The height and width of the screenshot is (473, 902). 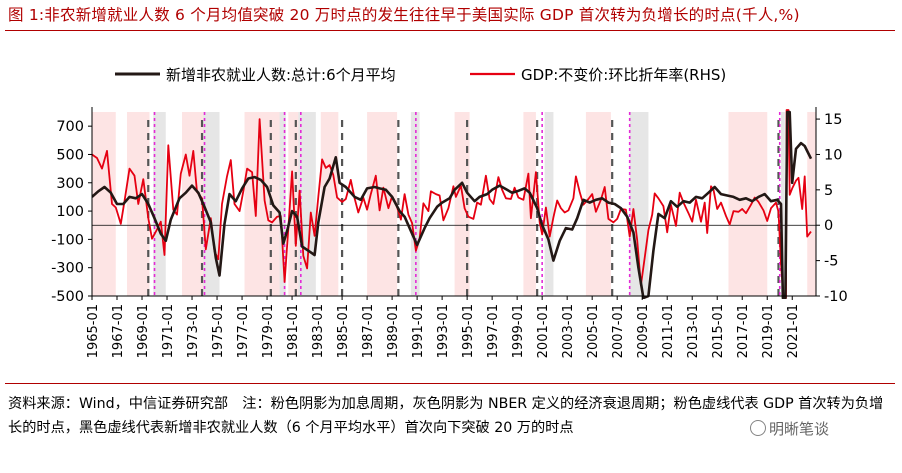 What do you see at coordinates (828, 191) in the screenshot?
I see `right-tick-label-2: 5` at bounding box center [828, 191].